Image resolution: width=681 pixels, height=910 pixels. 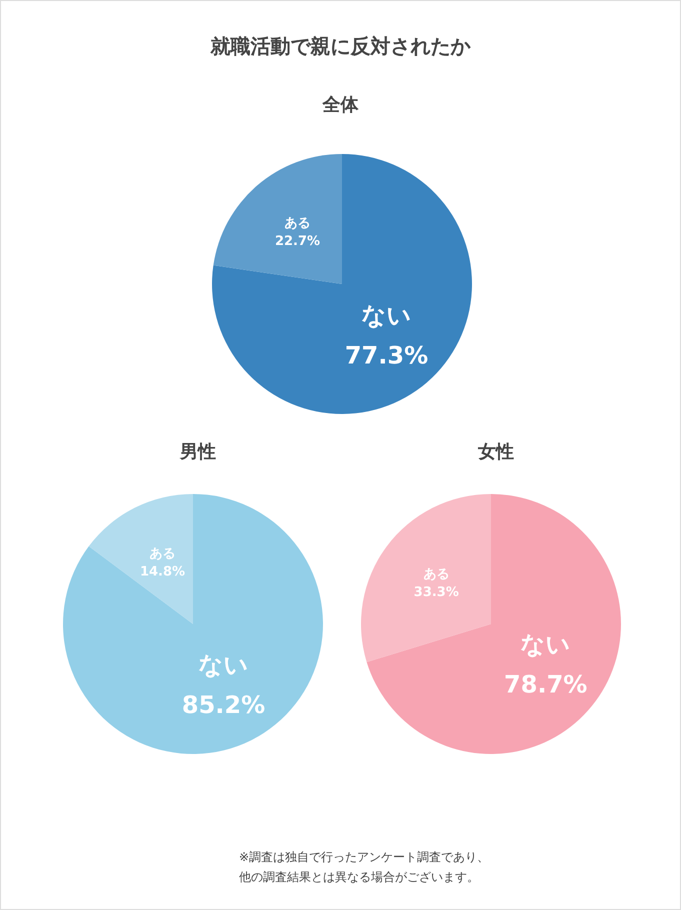 What do you see at coordinates (436, 592) in the screenshot?
I see `data-label: 33.3%` at bounding box center [436, 592].